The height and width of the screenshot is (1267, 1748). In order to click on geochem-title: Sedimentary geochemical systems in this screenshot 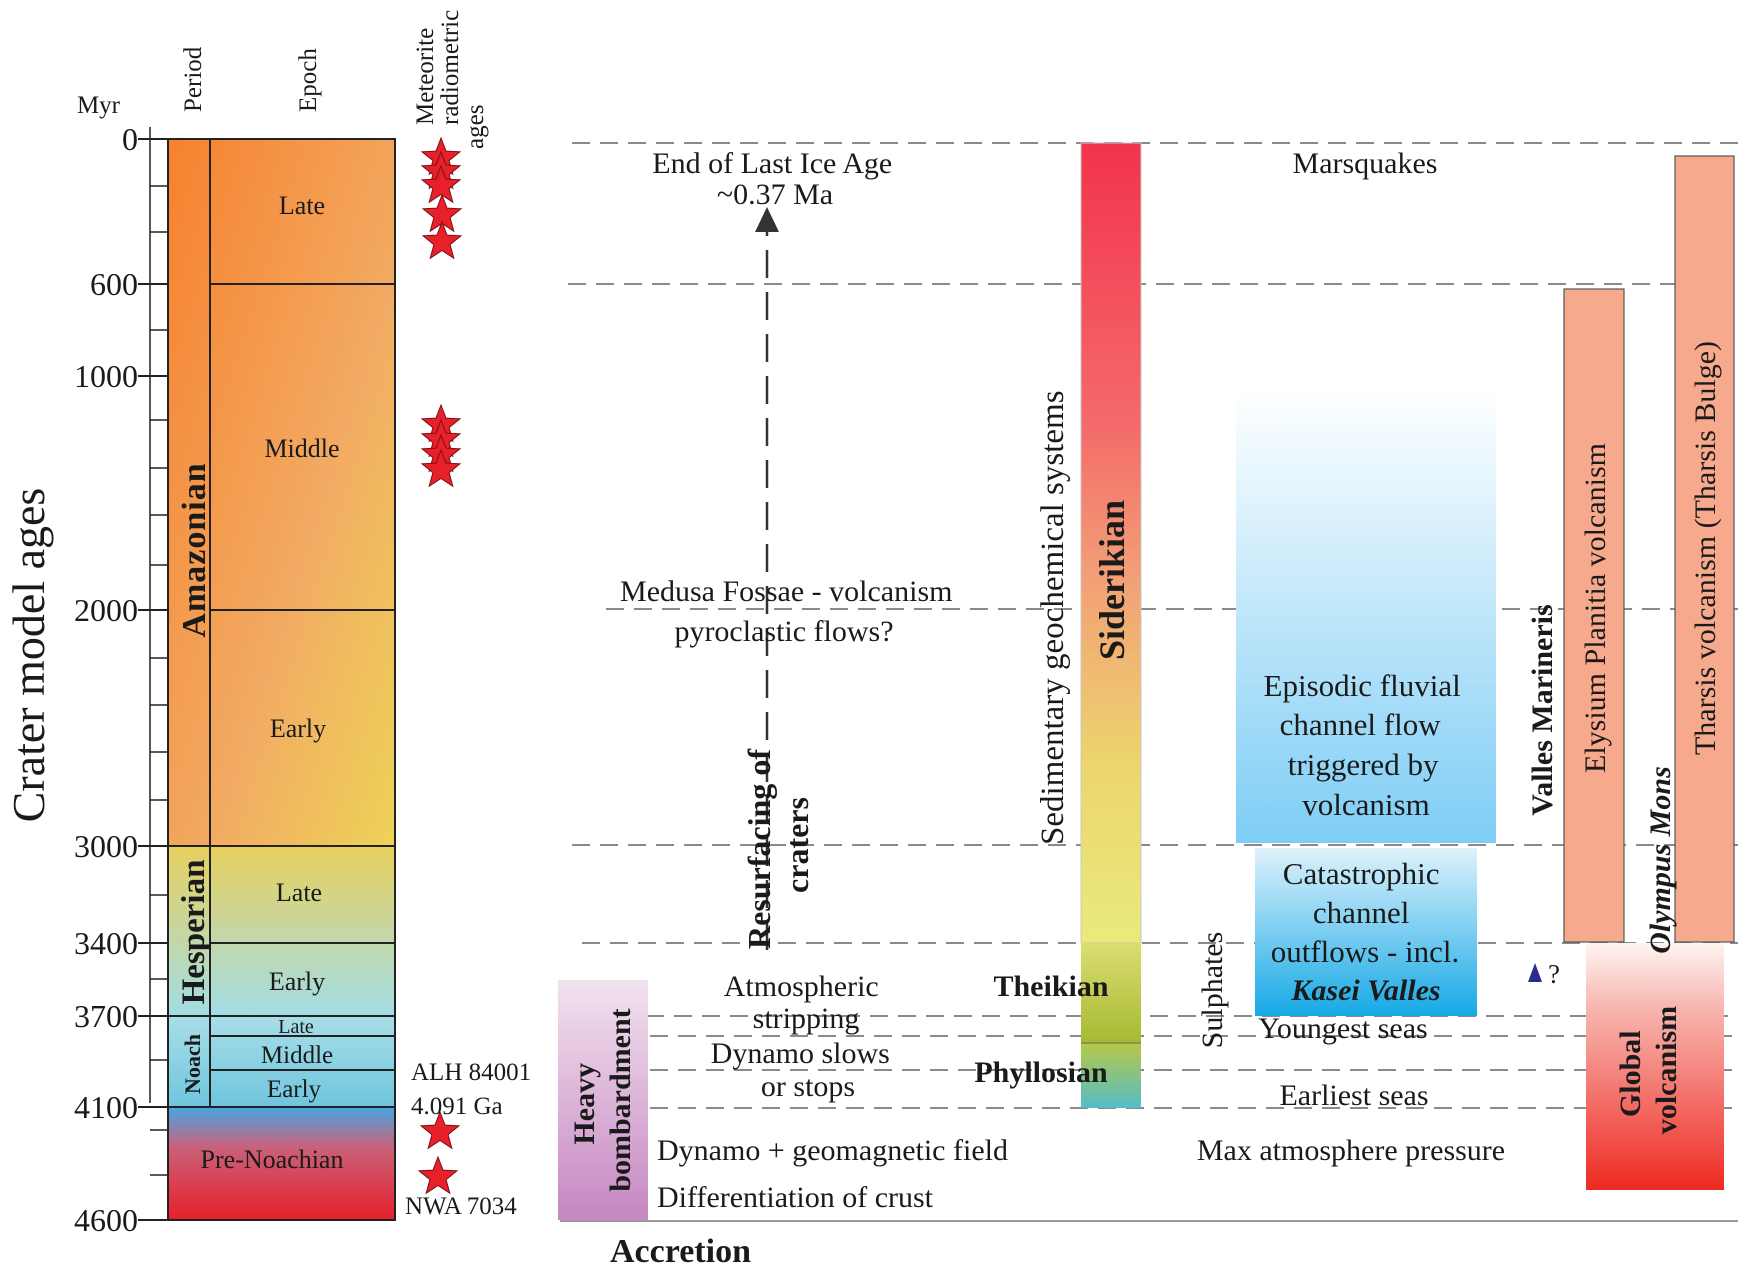, I will do `click(1053, 617)`.